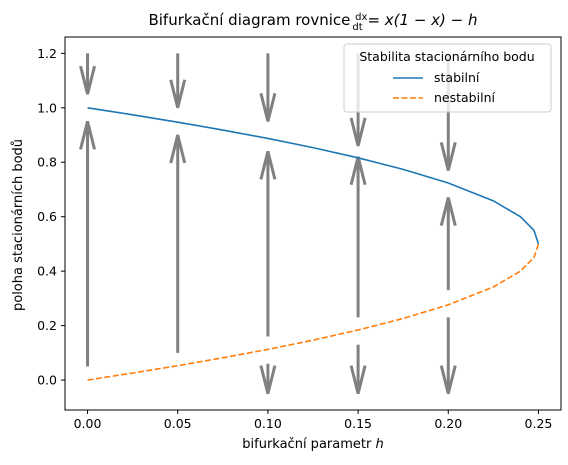 The width and height of the screenshot is (568, 465). What do you see at coordinates (88, 423) in the screenshot?
I see `x-tick-label: 0.00` at bounding box center [88, 423].